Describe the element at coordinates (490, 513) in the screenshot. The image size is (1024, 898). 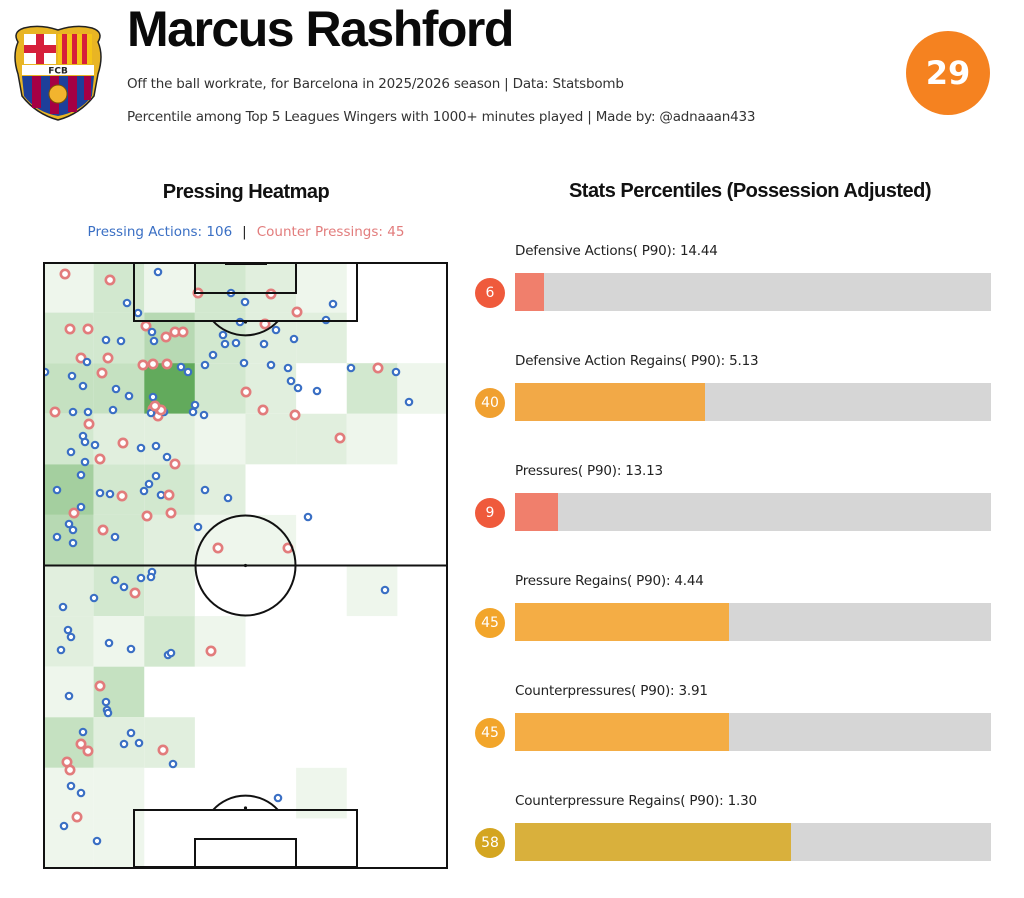
I see `percentile-badge: 9` at that location.